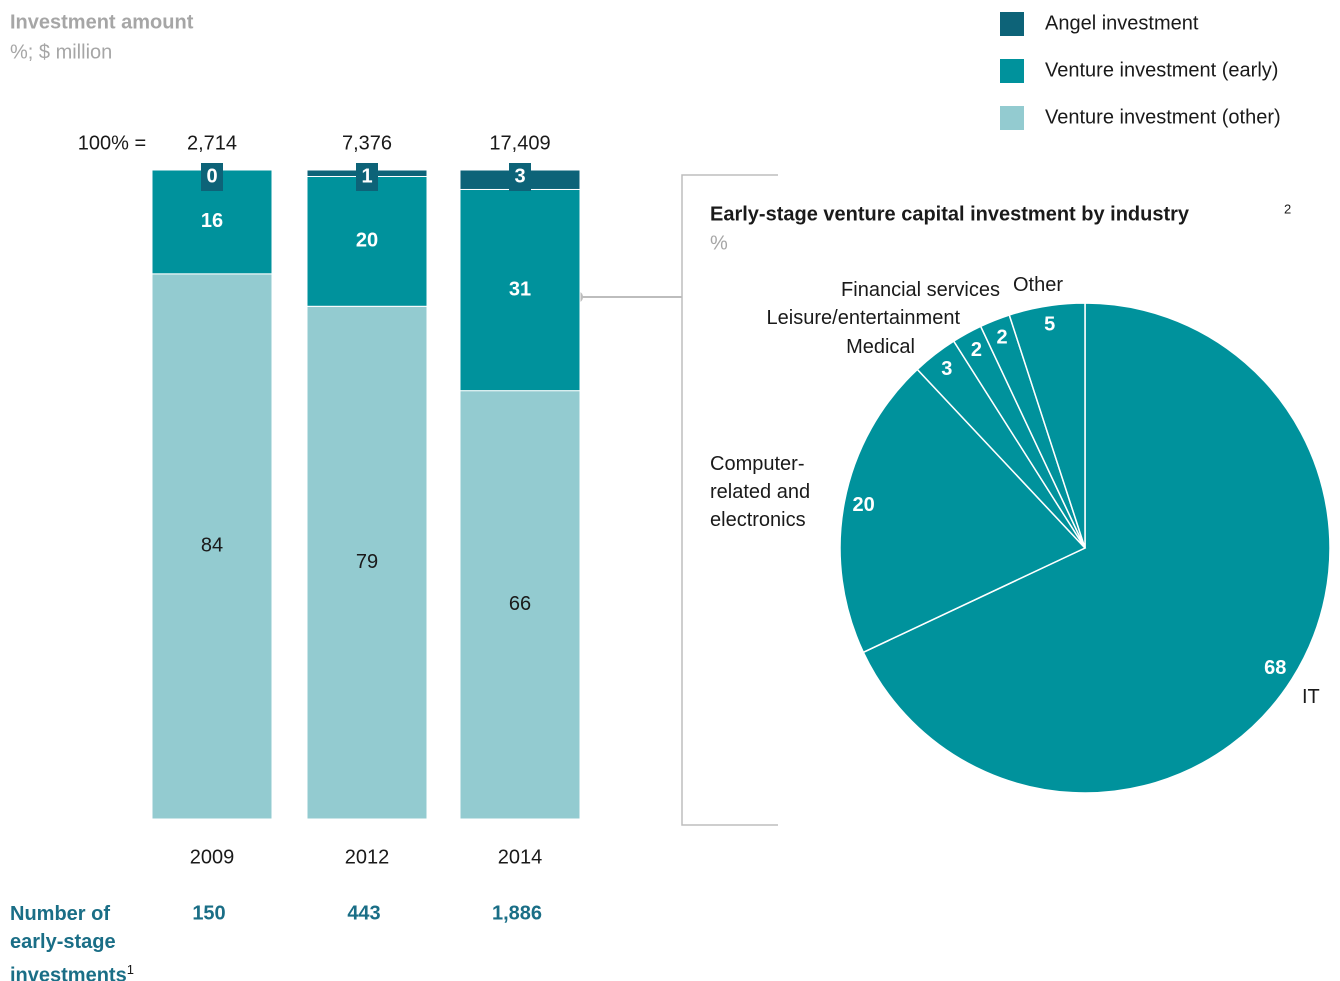 This screenshot has width=1340, height=981. Describe the element at coordinates (68, 942) in the screenshot. I see `count-label-text: Number of early-stage investments` at that location.